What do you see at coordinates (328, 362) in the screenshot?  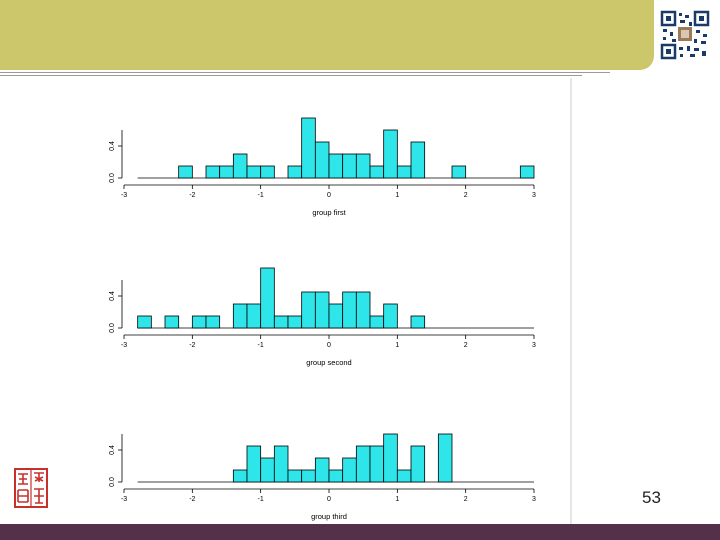 I see `x-axis-title: group second` at bounding box center [328, 362].